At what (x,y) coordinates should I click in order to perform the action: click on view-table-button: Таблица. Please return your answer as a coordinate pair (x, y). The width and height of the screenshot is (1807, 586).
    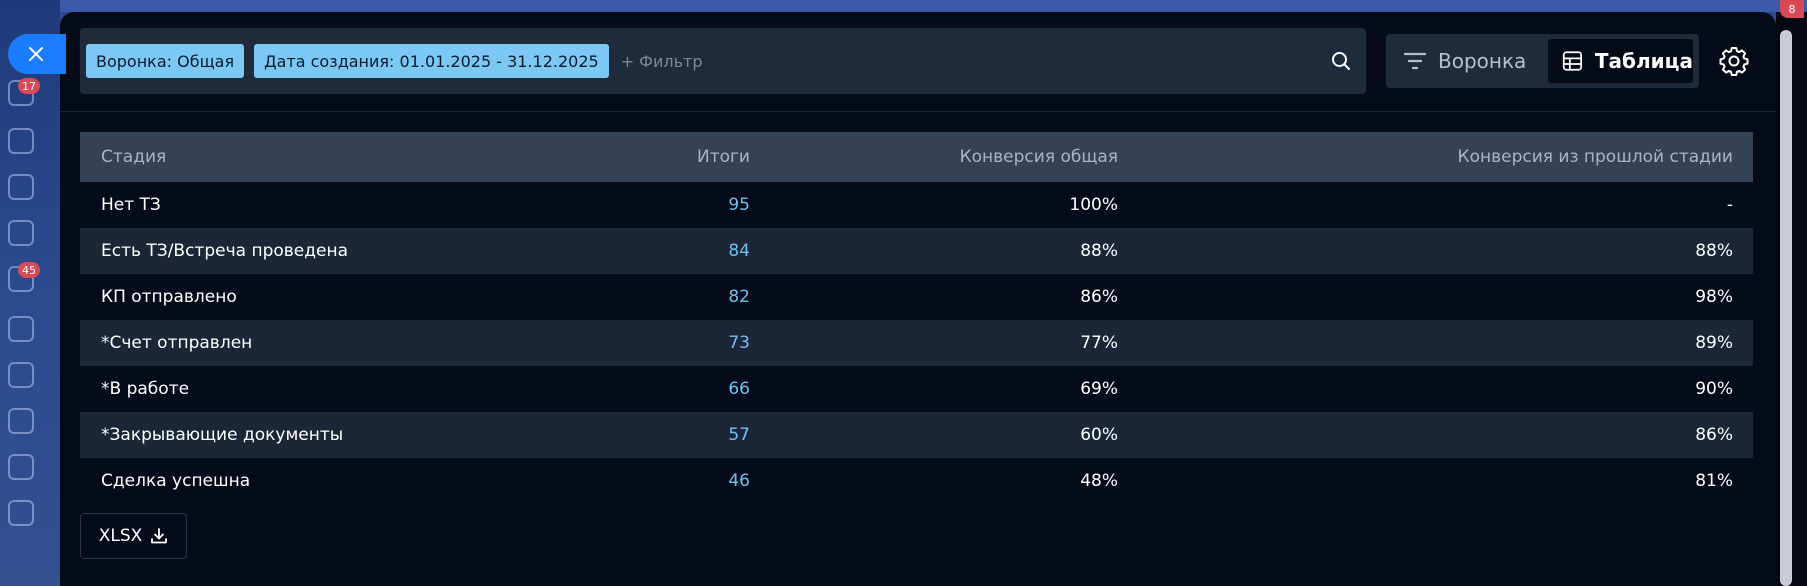
    Looking at the image, I should click on (1620, 61).